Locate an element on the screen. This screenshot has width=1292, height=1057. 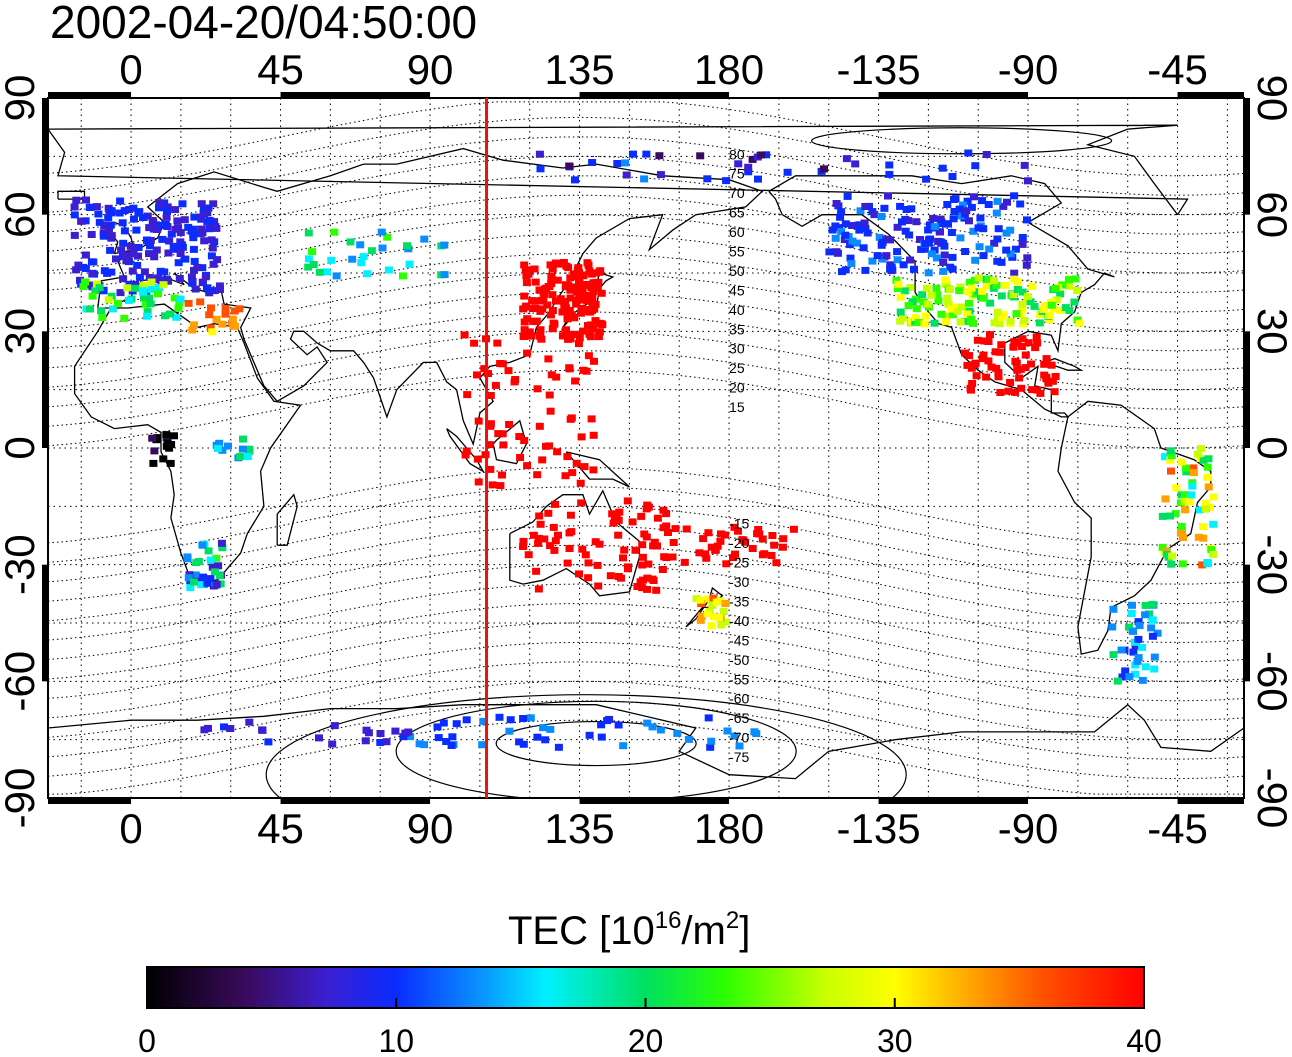
dip-latitude-label: 45 is located at coordinates (737, 290).